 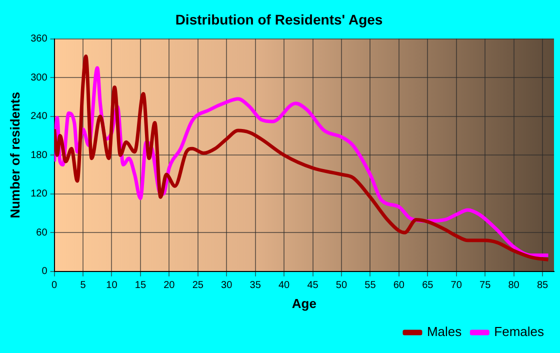 I want to click on x-tick-label: 25, so click(x=198, y=286).